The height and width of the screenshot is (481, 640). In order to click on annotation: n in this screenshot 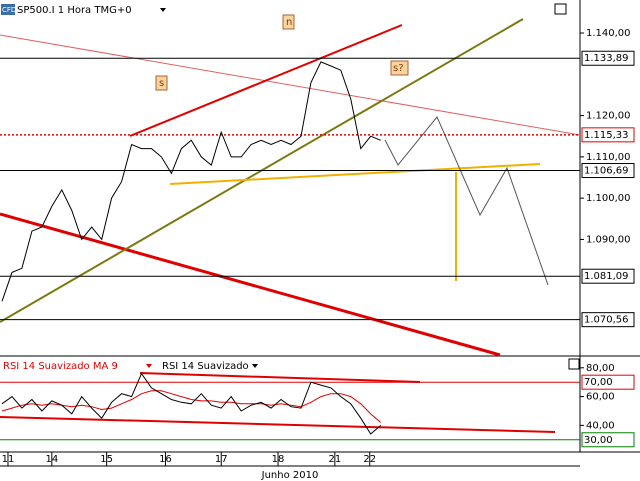, I will do `click(289, 22)`.